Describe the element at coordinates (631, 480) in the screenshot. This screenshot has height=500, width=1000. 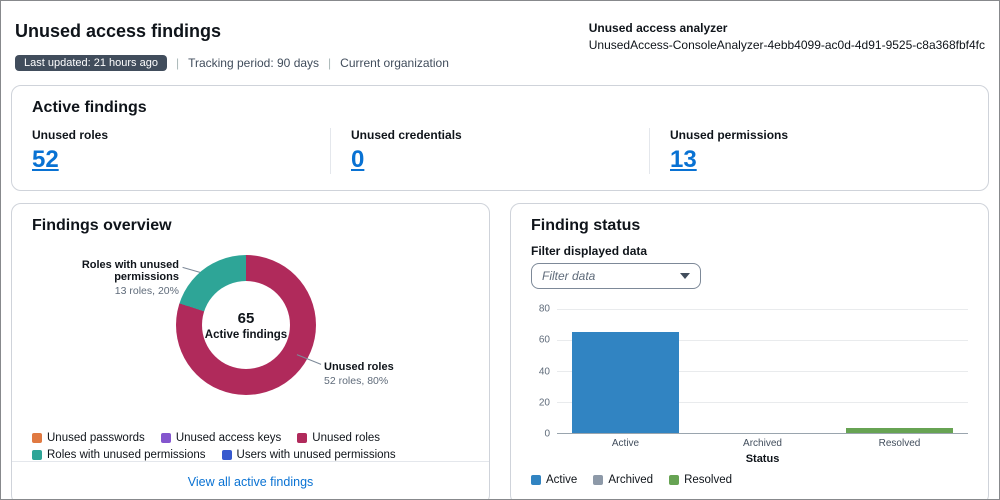
I see `legend-label: Archived` at that location.